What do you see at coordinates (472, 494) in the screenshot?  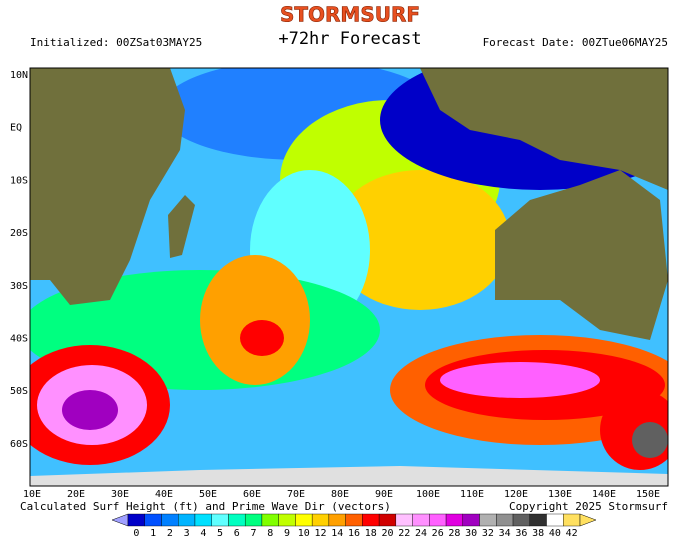 I see `lon-label: 110E` at bounding box center [472, 494].